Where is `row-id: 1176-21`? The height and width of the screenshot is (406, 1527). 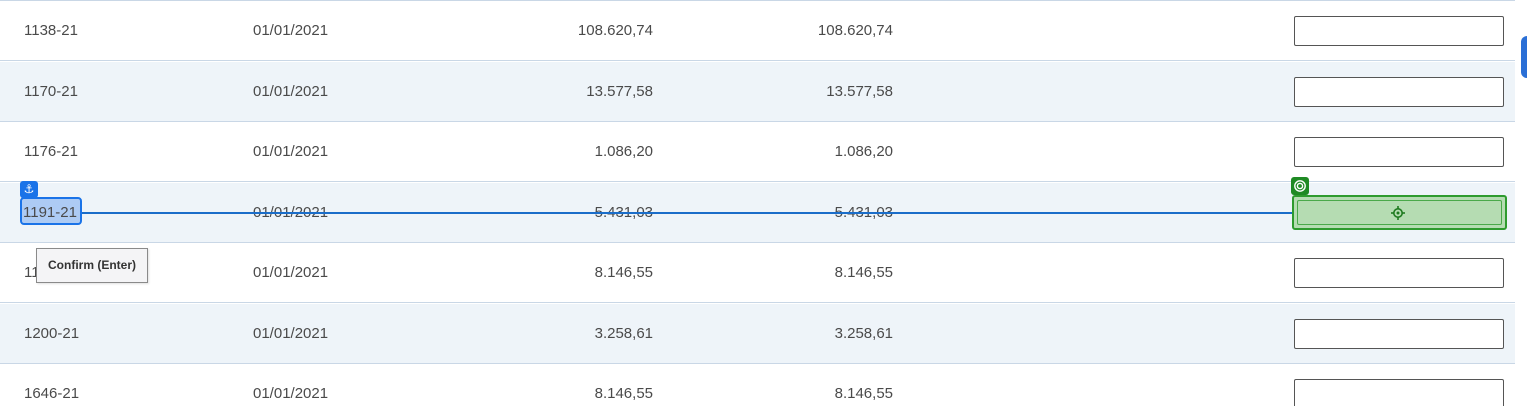
row-id: 1176-21 is located at coordinates (51, 151).